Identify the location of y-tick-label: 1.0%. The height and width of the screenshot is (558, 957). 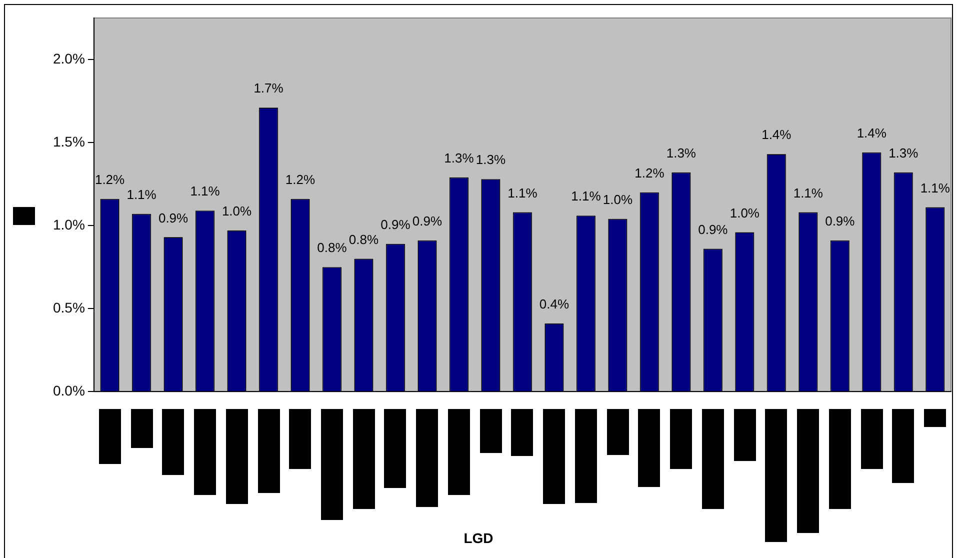
(68, 224).